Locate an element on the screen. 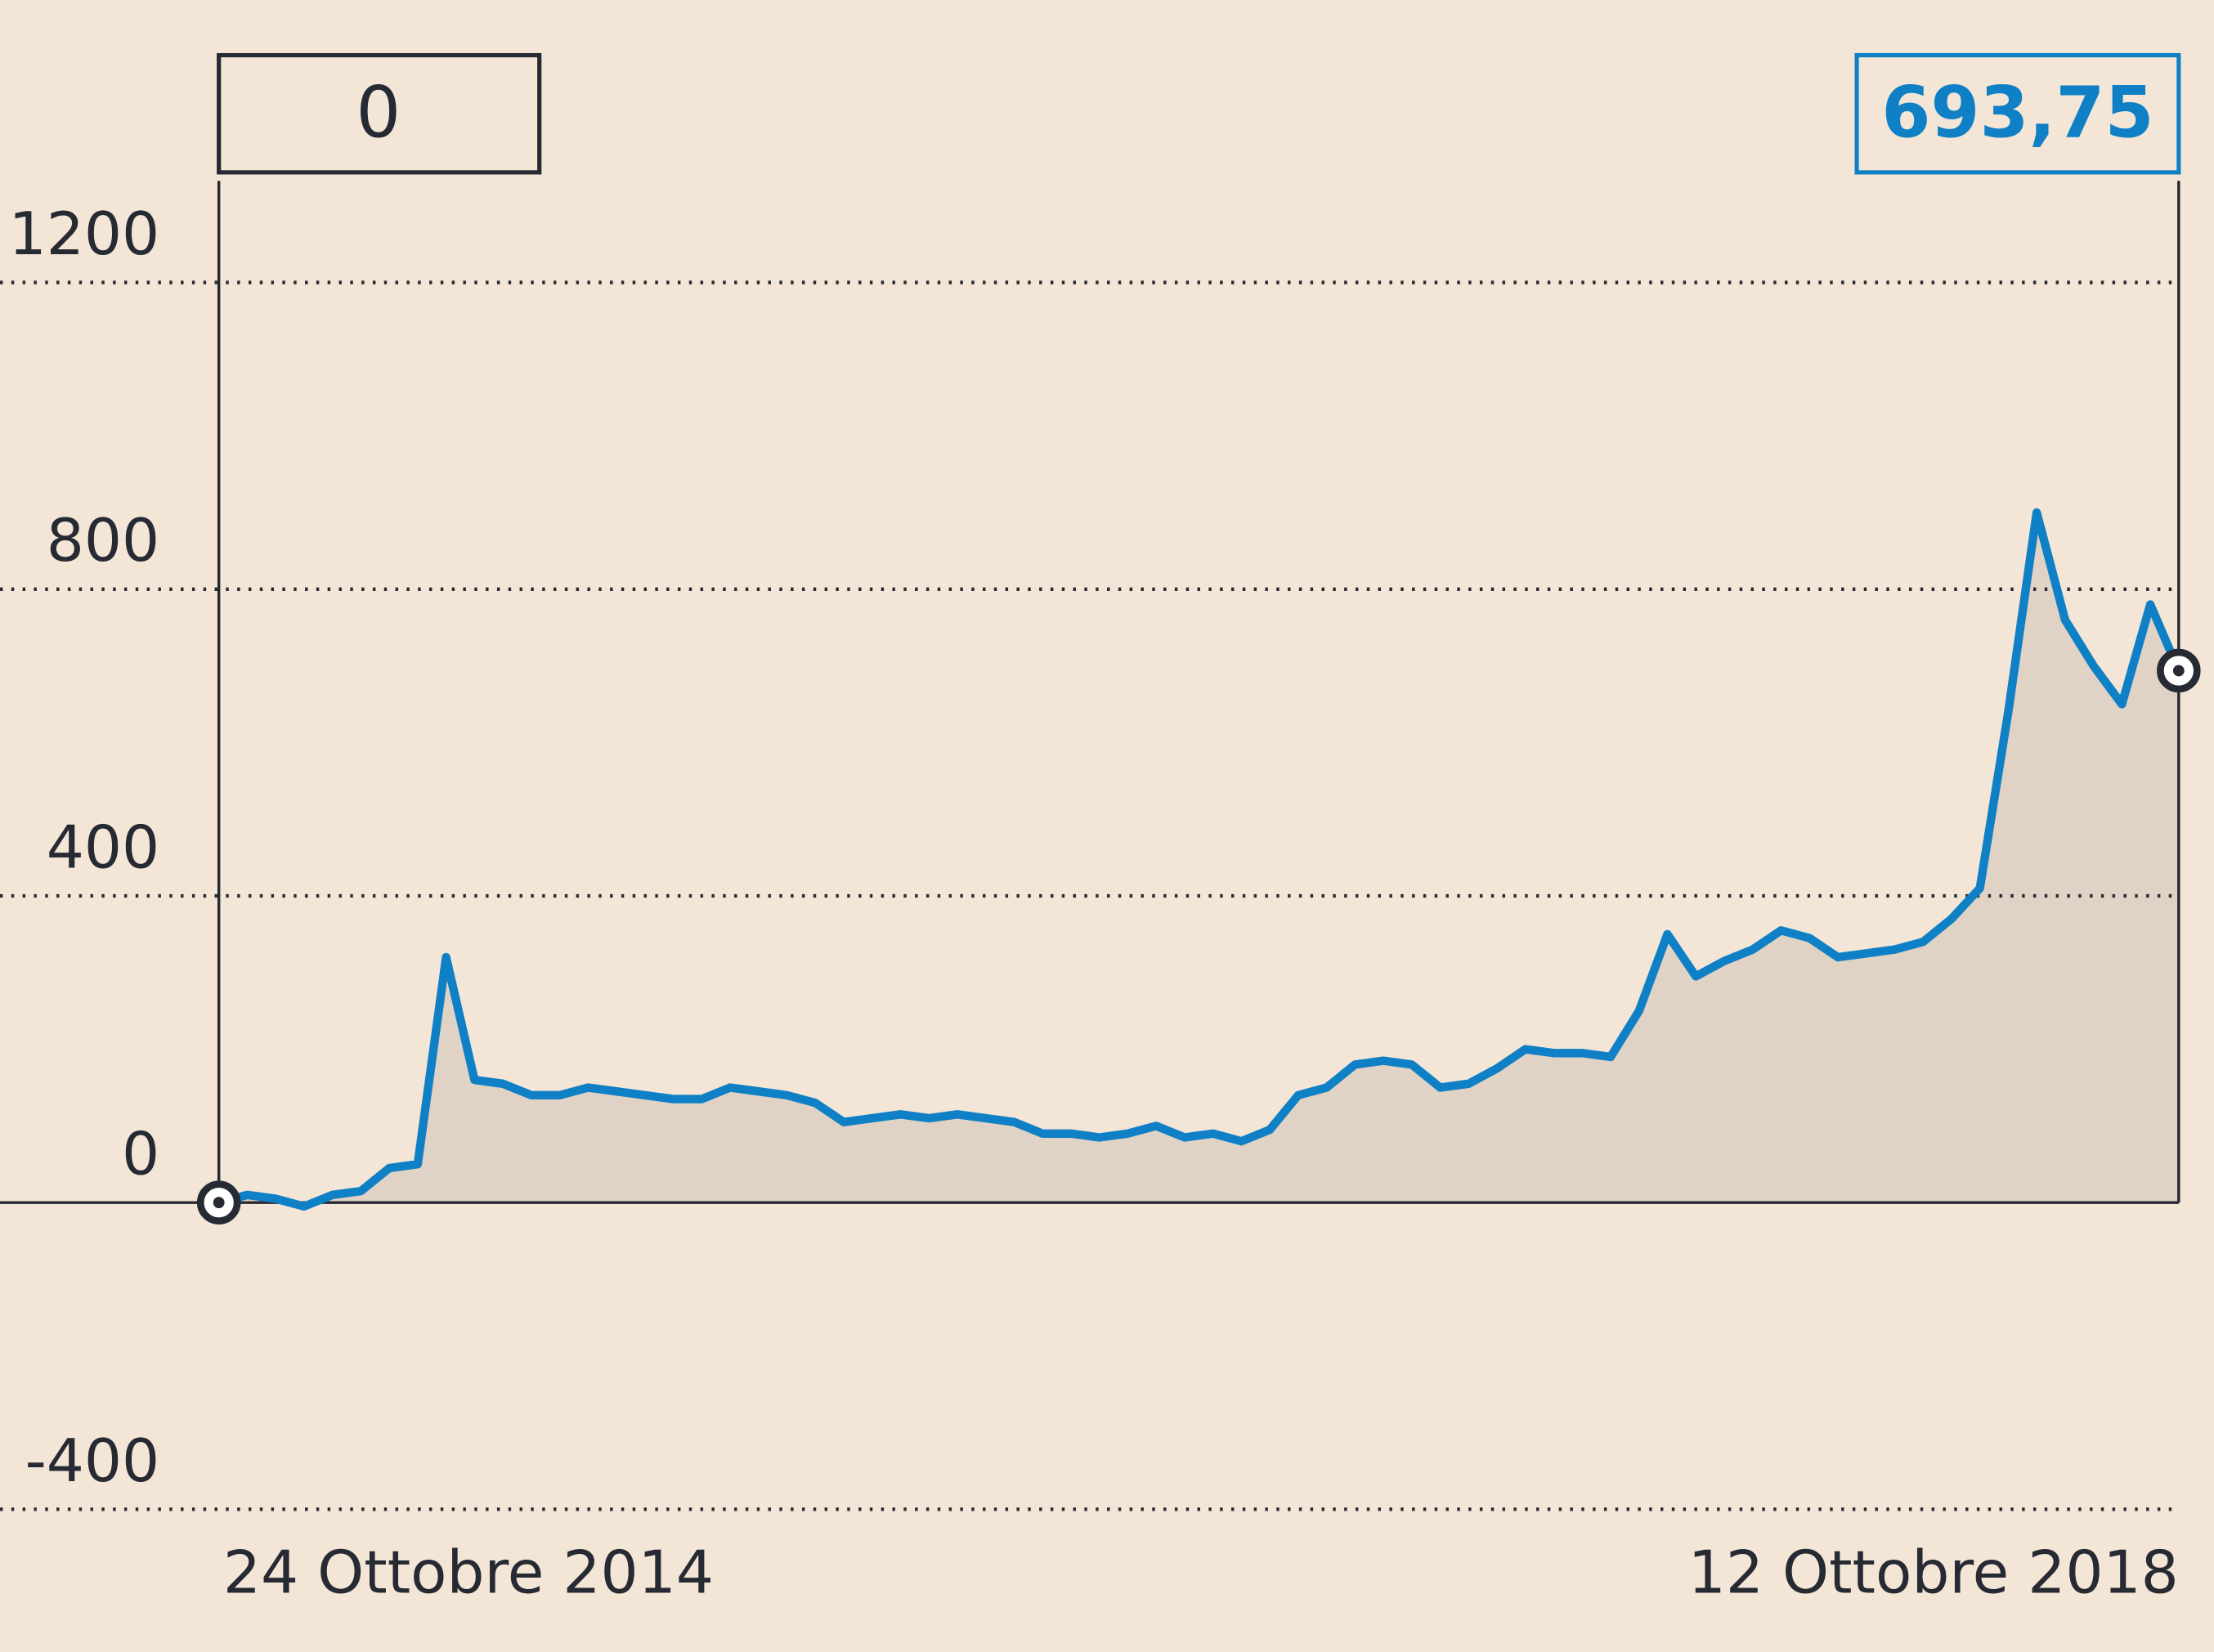 This screenshot has height=1652, width=2214. end-date: 12 Ottobre 2018 is located at coordinates (1933, 1572).